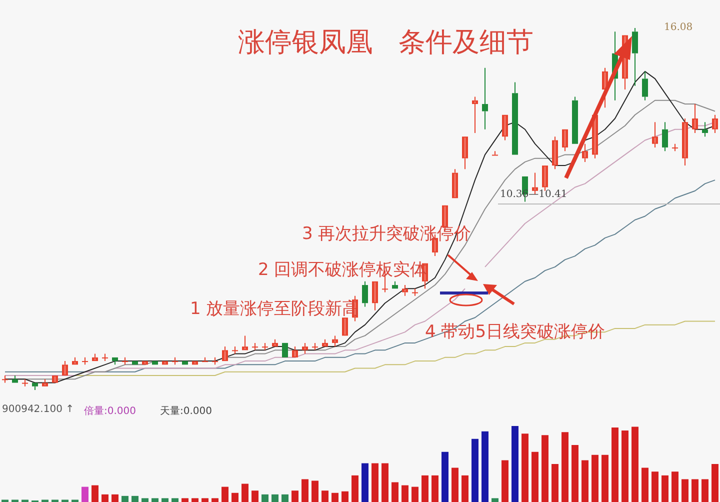 This screenshot has width=720, height=502. Describe the element at coordinates (186, 411) in the screenshot. I see `text: 天量:0.000` at that location.